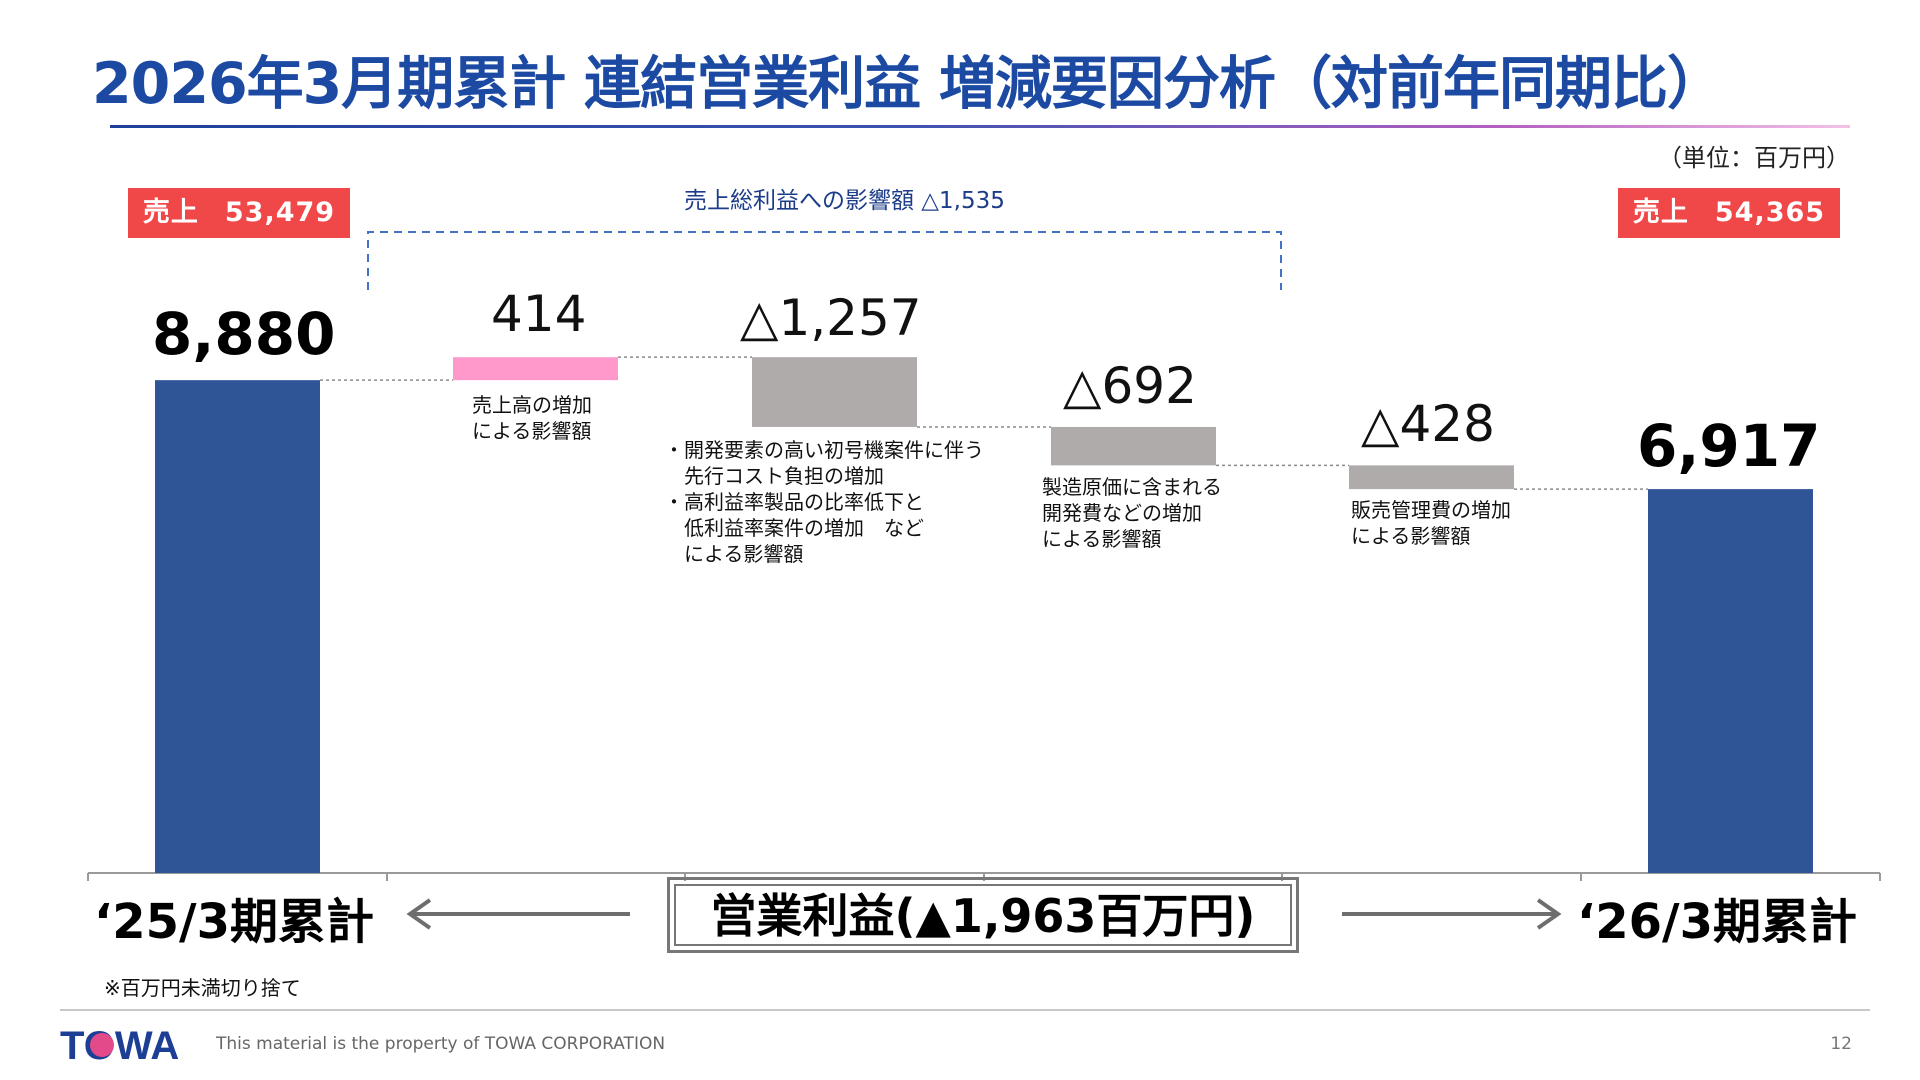 The image size is (1920, 1080). Describe the element at coordinates (1717, 922) in the screenshot. I see `period-right: ‘26/3期累計` at that location.